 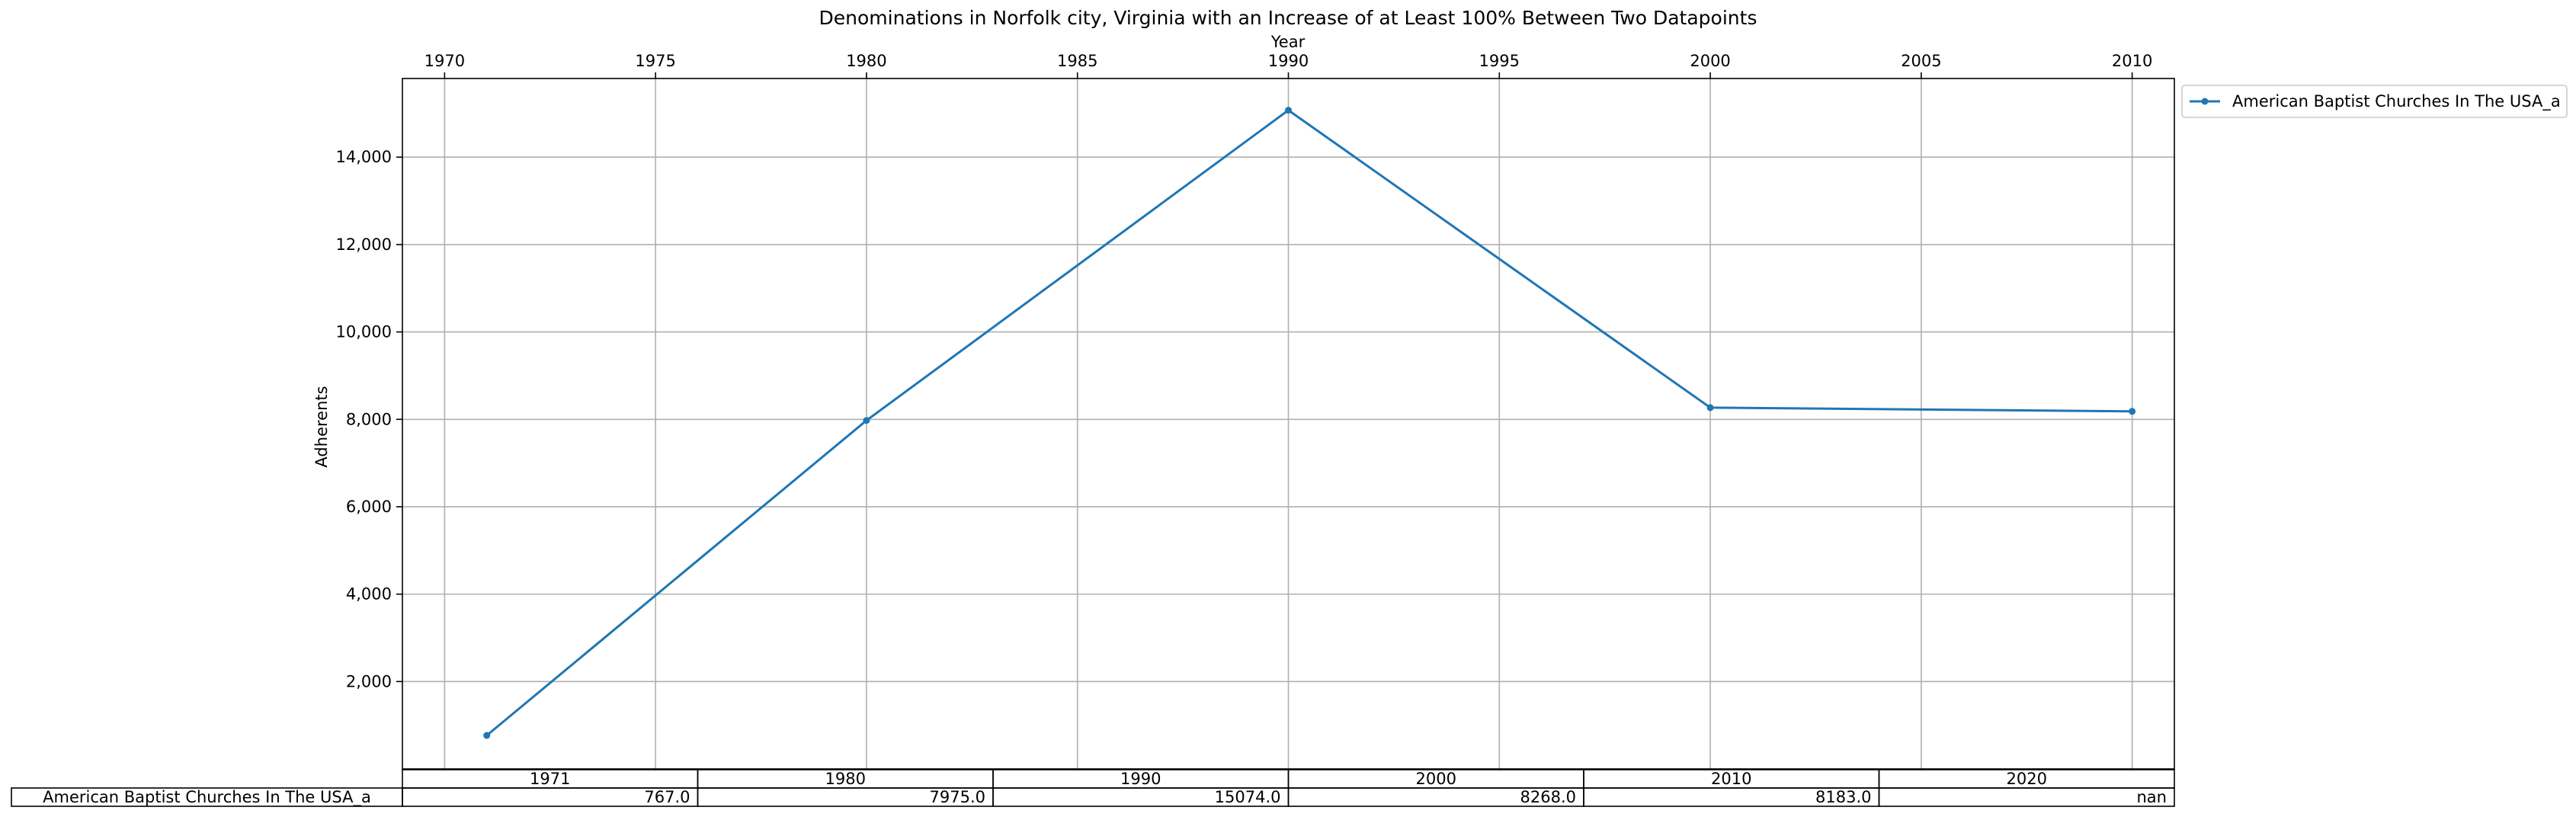 What do you see at coordinates (369, 594) in the screenshot?
I see `y-tick-label: 4,000` at bounding box center [369, 594].